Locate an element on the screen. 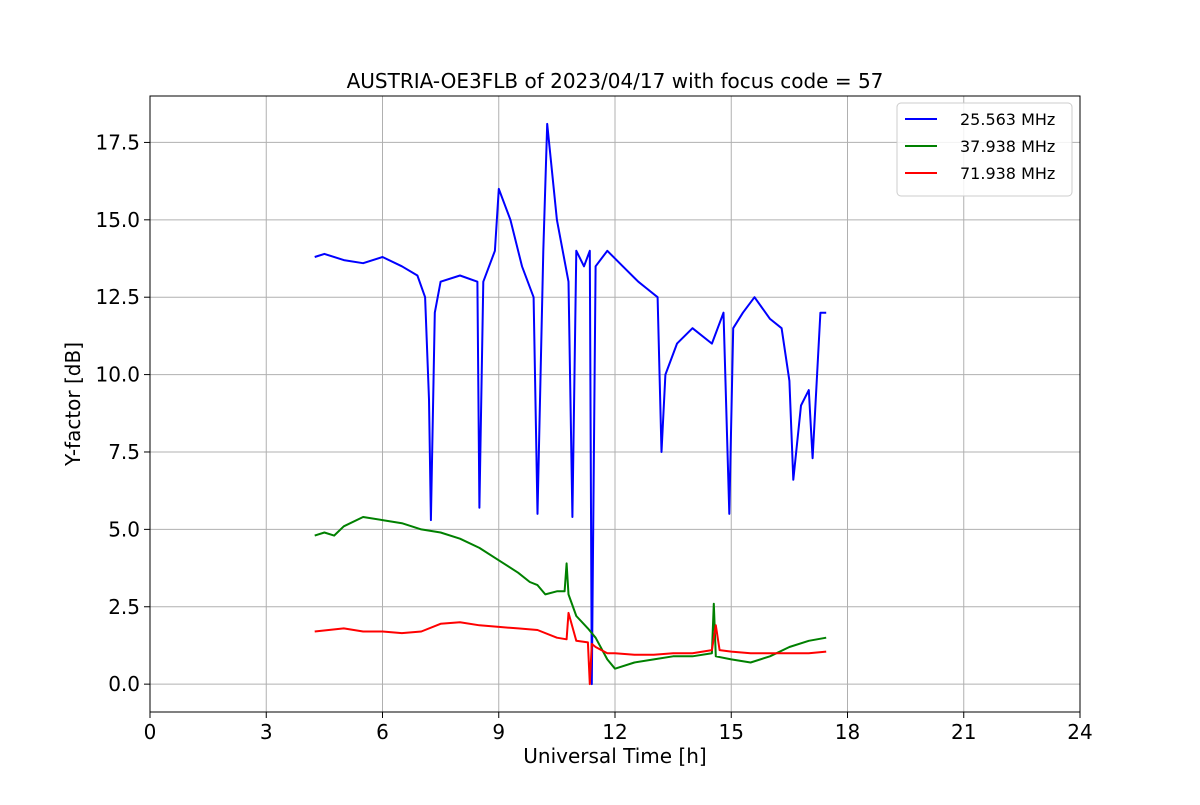 This screenshot has height=805, width=1200. y-tick-label: 2.5 is located at coordinates (124, 607).